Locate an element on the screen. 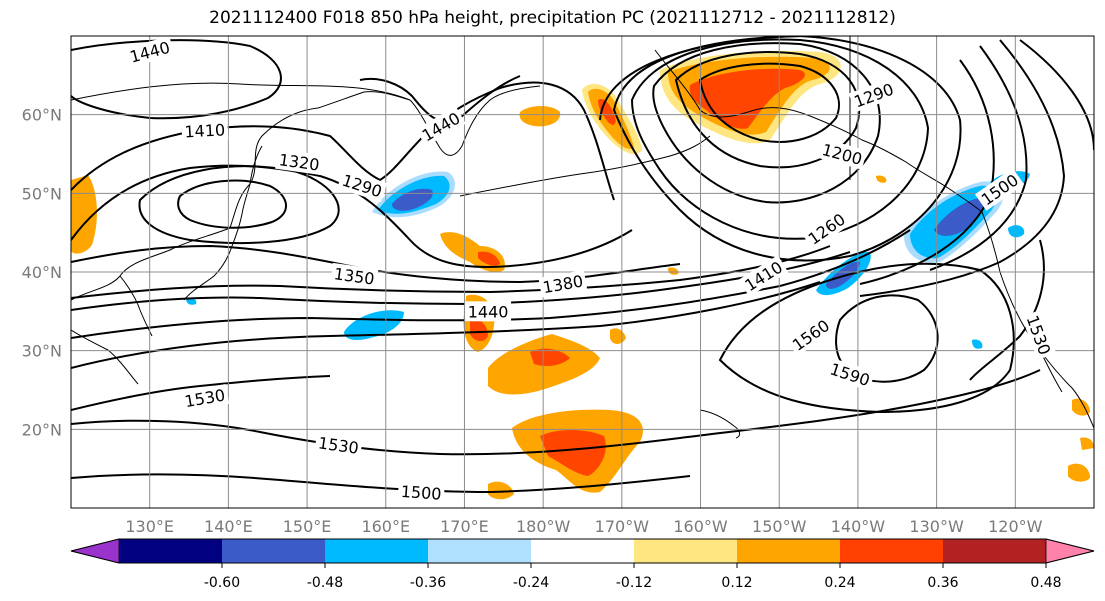 The height and width of the screenshot is (601, 1105). colorbar is located at coordinates (582, 551).